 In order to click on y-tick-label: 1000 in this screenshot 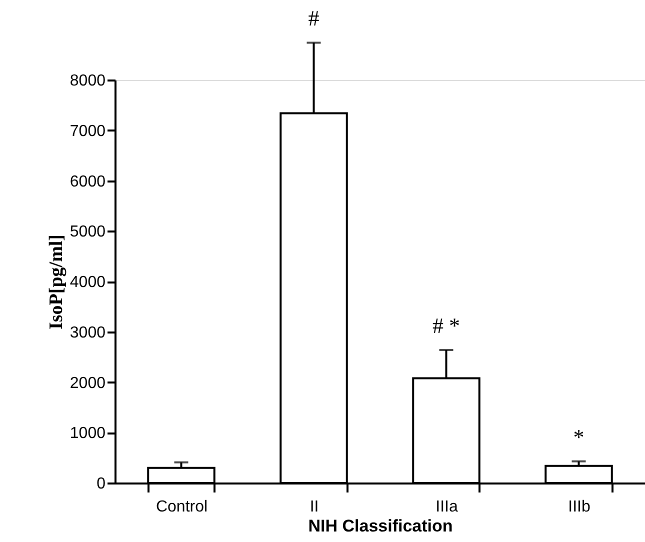, I will do `click(88, 433)`.